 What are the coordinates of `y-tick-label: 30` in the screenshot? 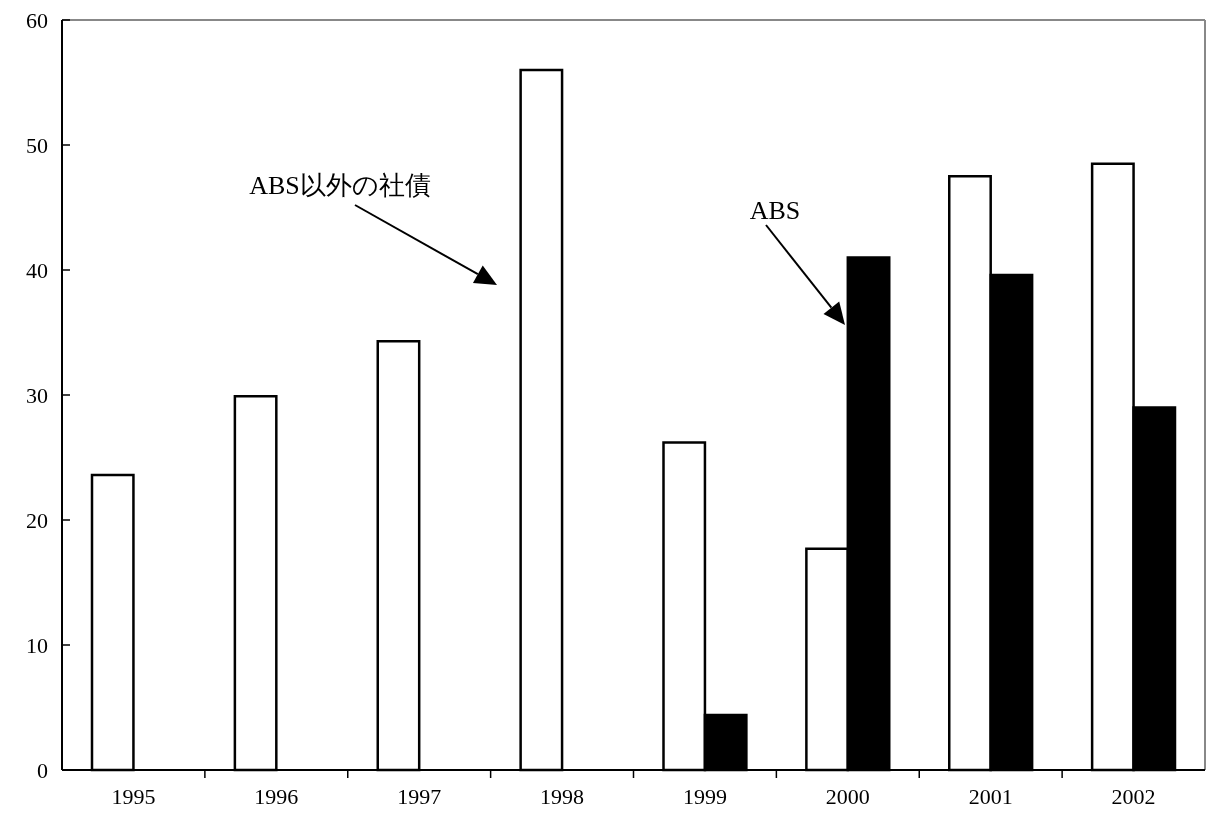 It's located at (37, 395).